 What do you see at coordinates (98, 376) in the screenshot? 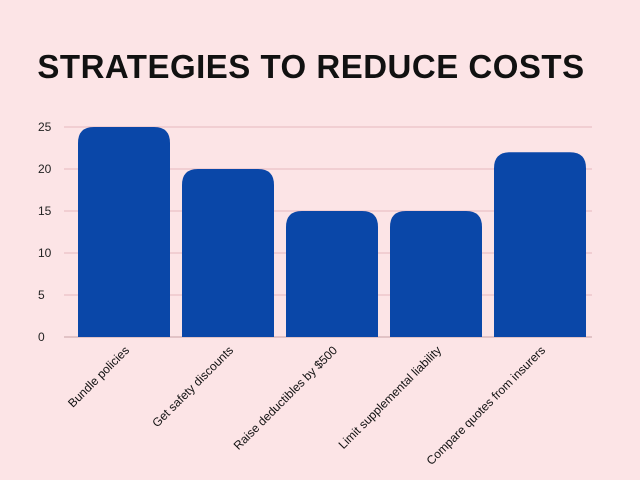
I see `x-tick-label: Bundle policies` at bounding box center [98, 376].